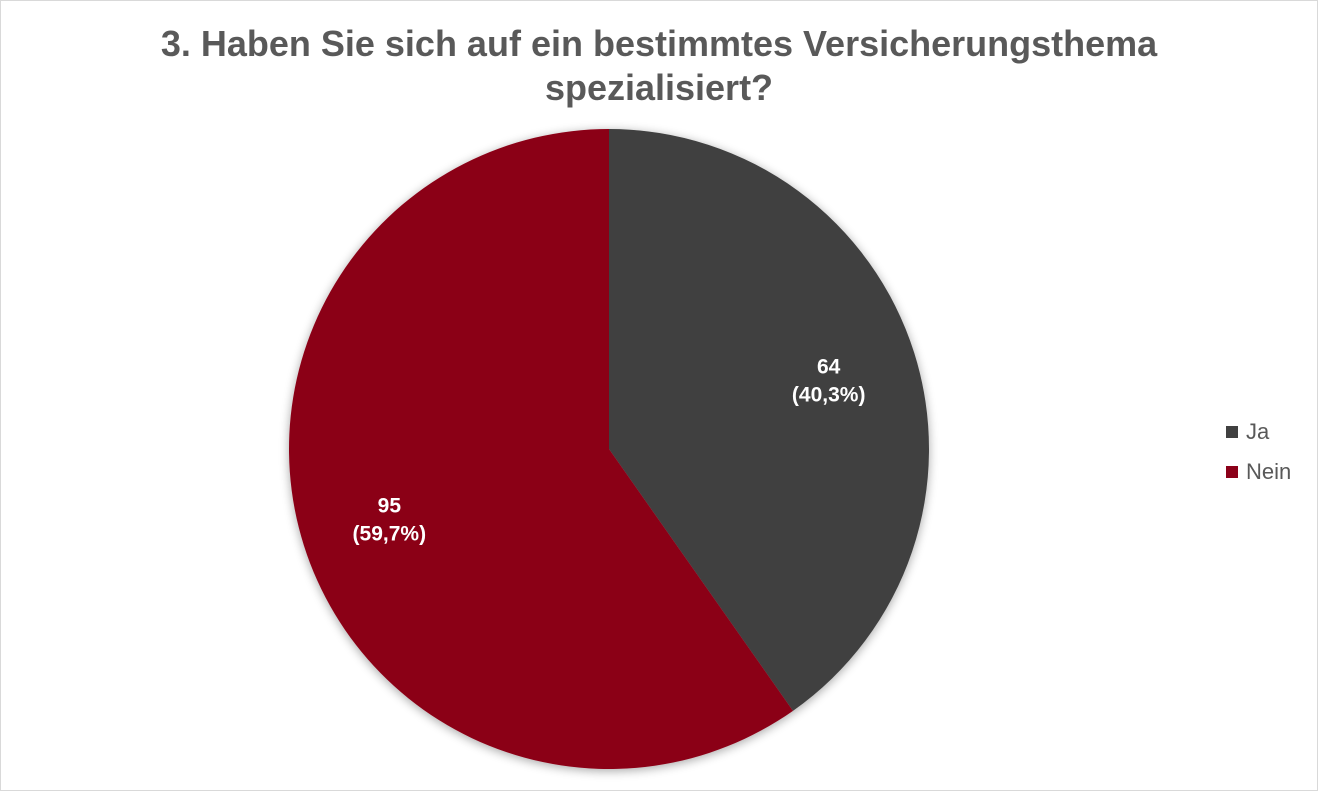 The height and width of the screenshot is (791, 1318). I want to click on data-label-ja: 64 (40,3%), so click(829, 381).